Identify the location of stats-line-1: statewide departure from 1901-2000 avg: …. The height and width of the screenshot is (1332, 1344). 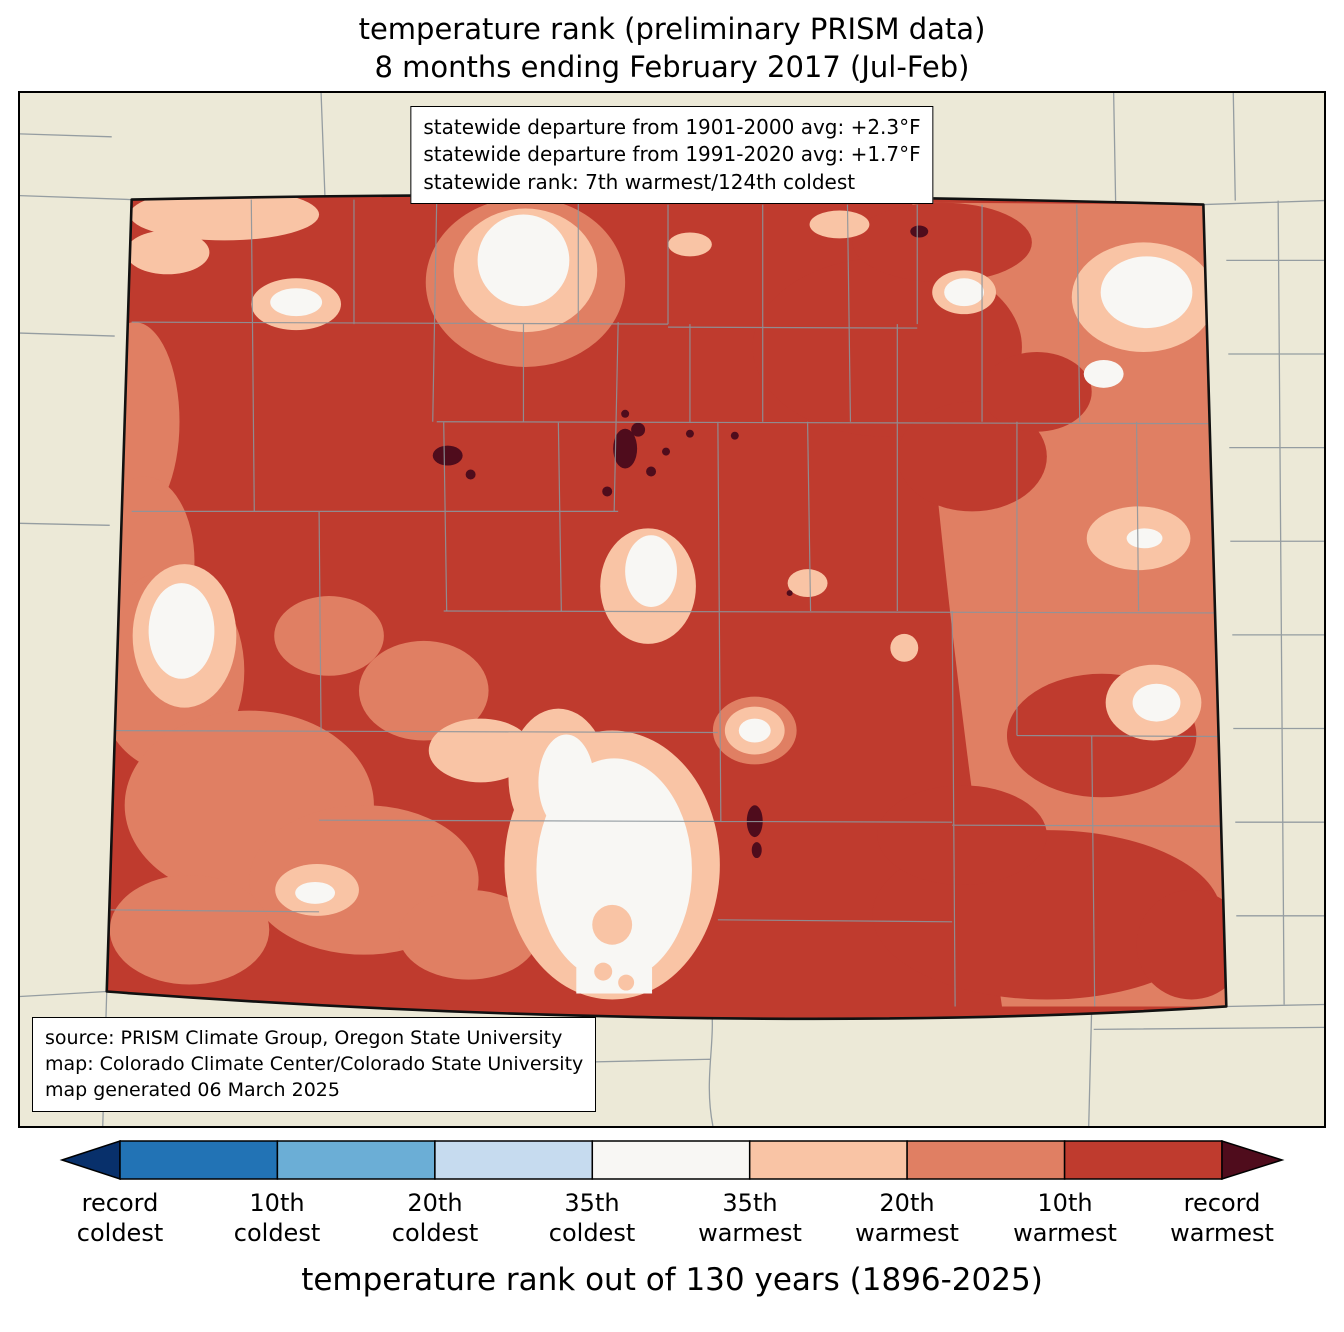
(672, 126).